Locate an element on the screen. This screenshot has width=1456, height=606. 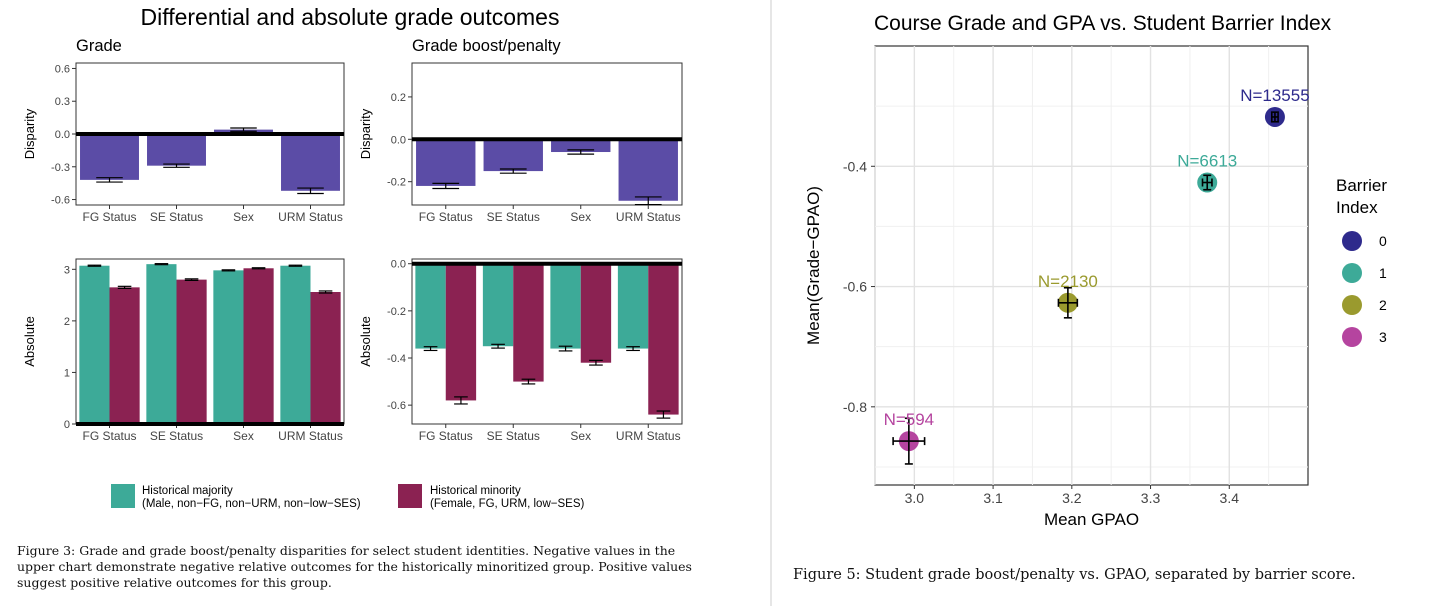
scatter-point-label: N=2130 is located at coordinates (1068, 281).